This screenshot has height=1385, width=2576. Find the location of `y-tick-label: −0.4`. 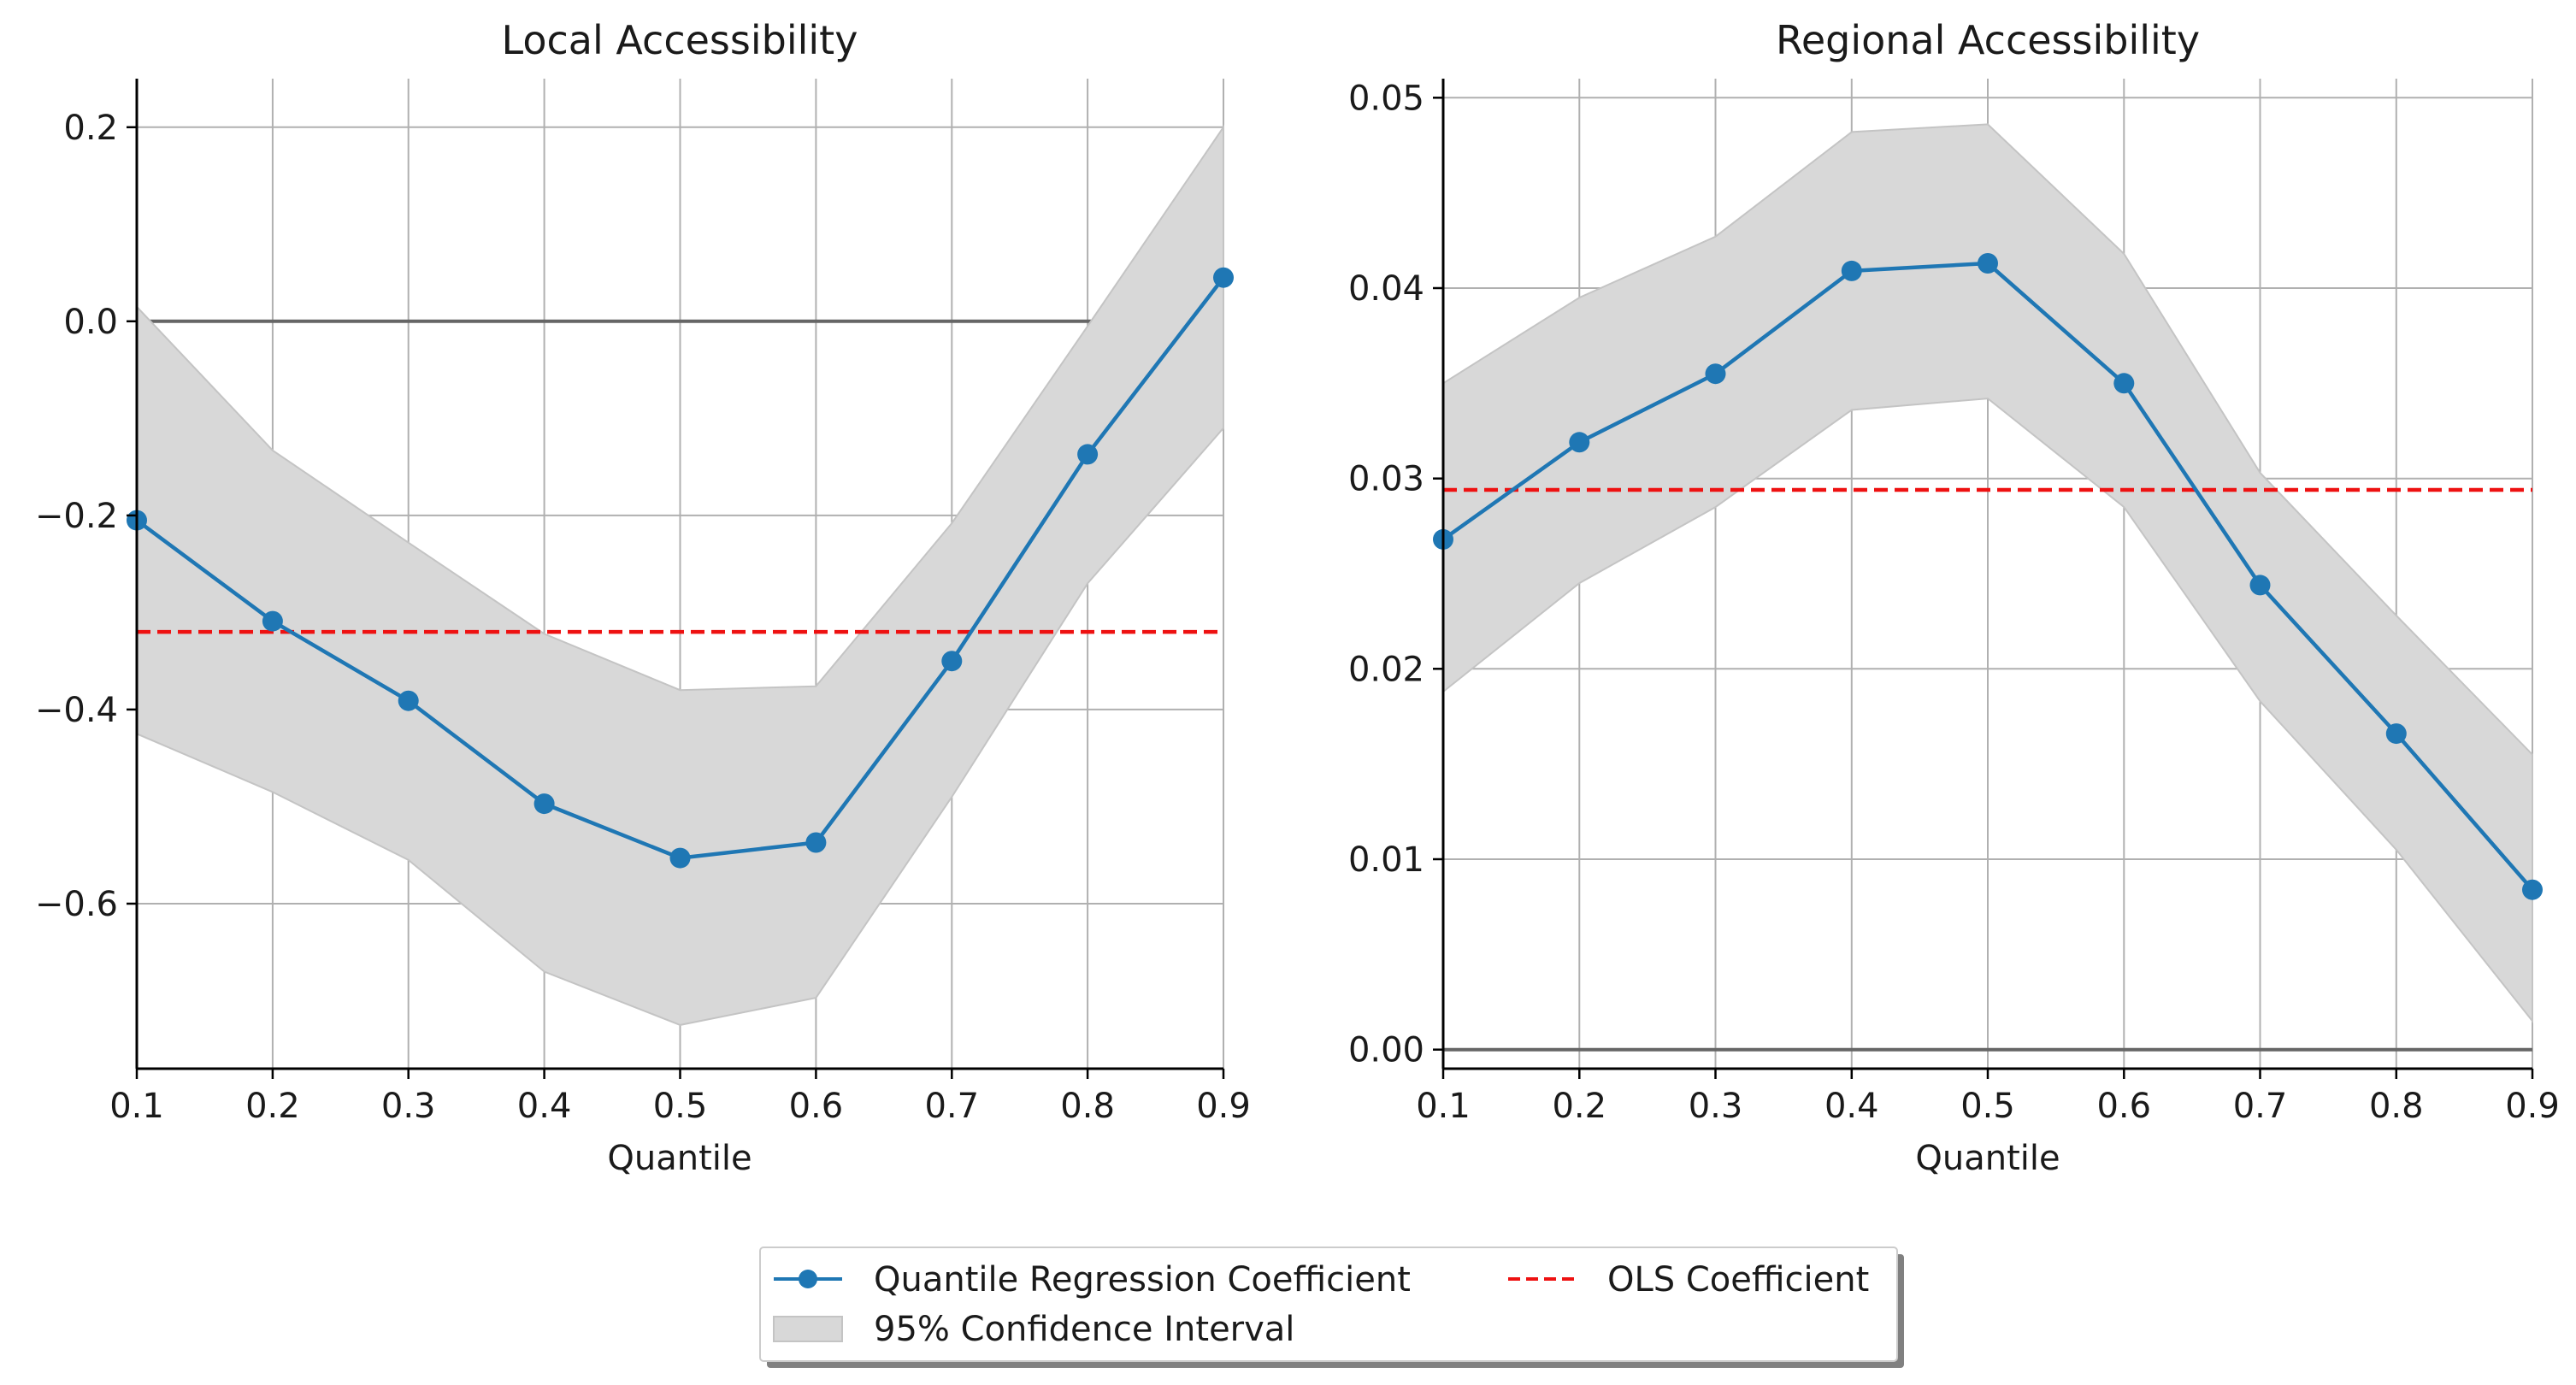

y-tick-label: −0.4 is located at coordinates (76, 710).